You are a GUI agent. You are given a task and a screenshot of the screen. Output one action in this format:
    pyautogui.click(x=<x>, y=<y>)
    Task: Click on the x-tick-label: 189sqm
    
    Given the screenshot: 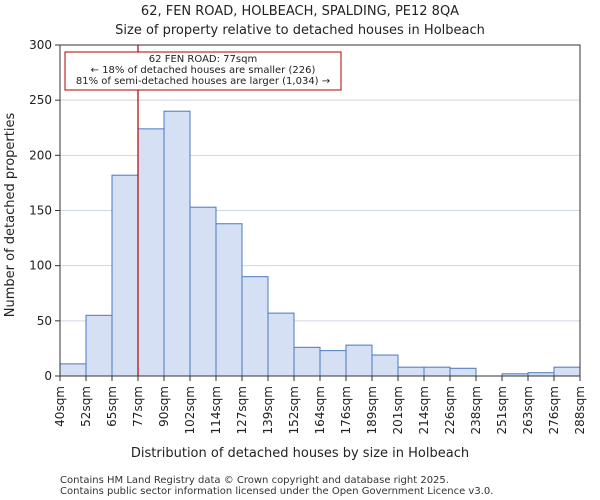 What is the action you would take?
    pyautogui.click(x=372, y=410)
    